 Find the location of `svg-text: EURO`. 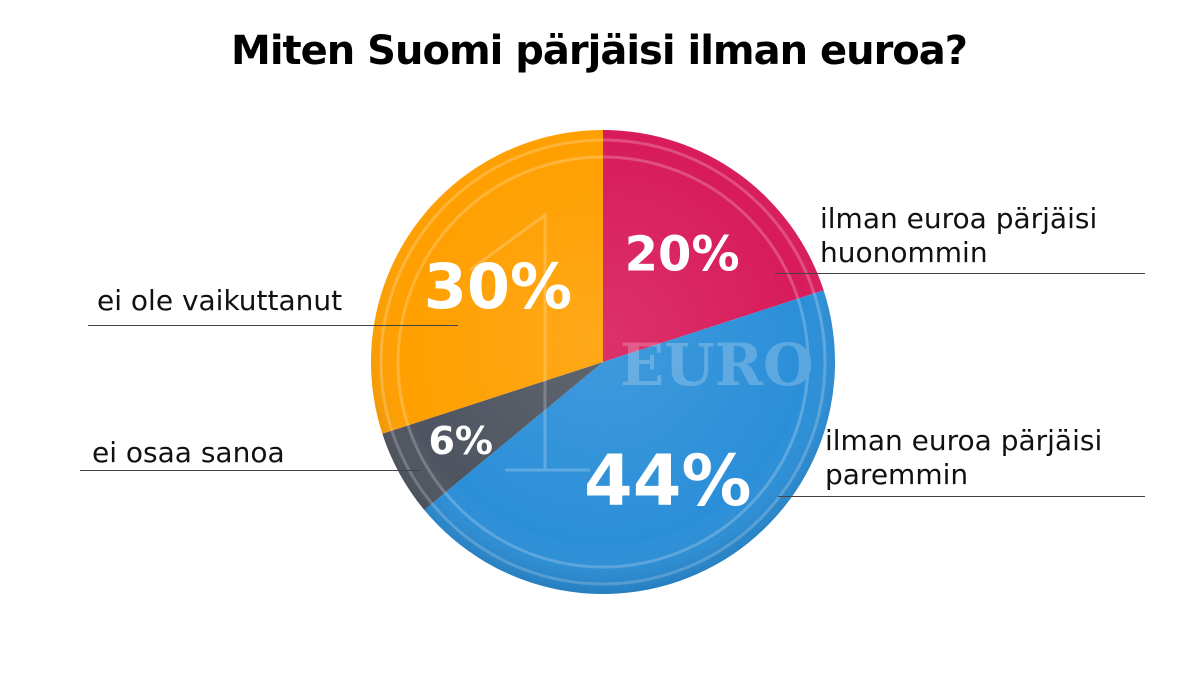

svg-text: EURO is located at coordinates (717, 365).